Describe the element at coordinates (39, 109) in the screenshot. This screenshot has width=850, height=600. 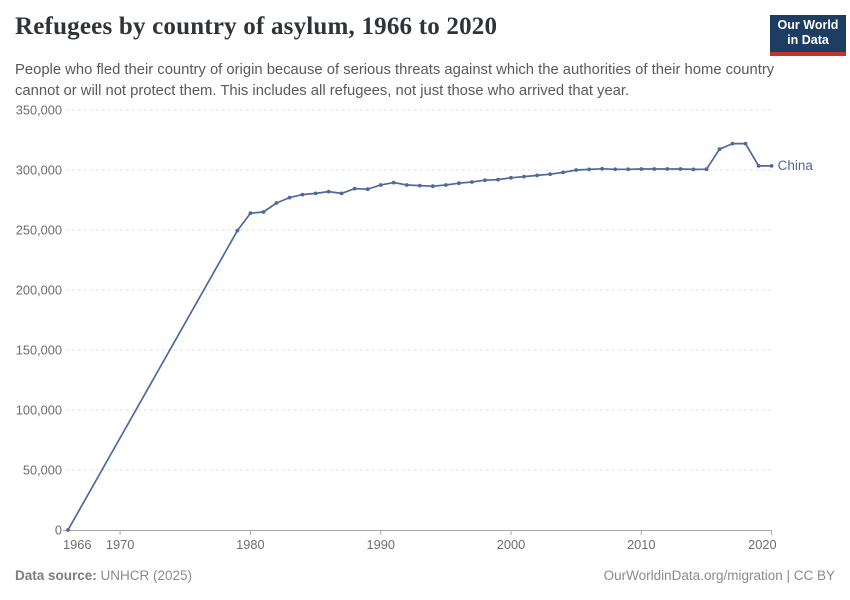
I see `y-axis-tick-label: 350,000` at that location.